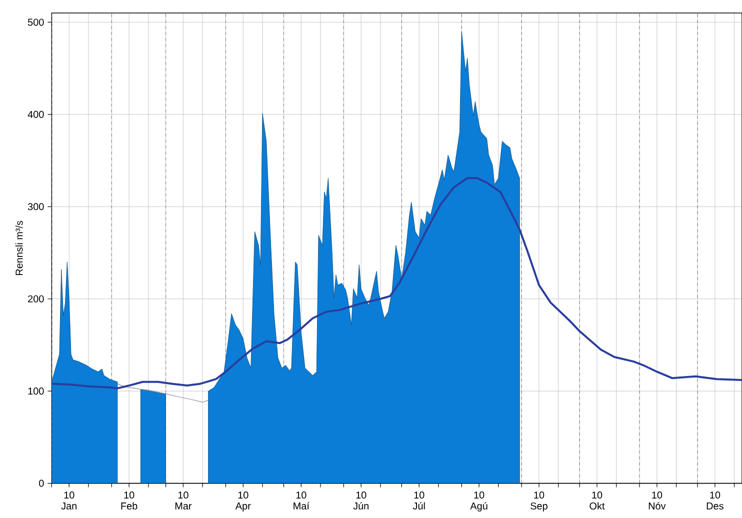 The height and width of the screenshot is (518, 742). Describe the element at coordinates (68, 501) in the screenshot. I see `x-tick-label: 10 Jan` at that location.